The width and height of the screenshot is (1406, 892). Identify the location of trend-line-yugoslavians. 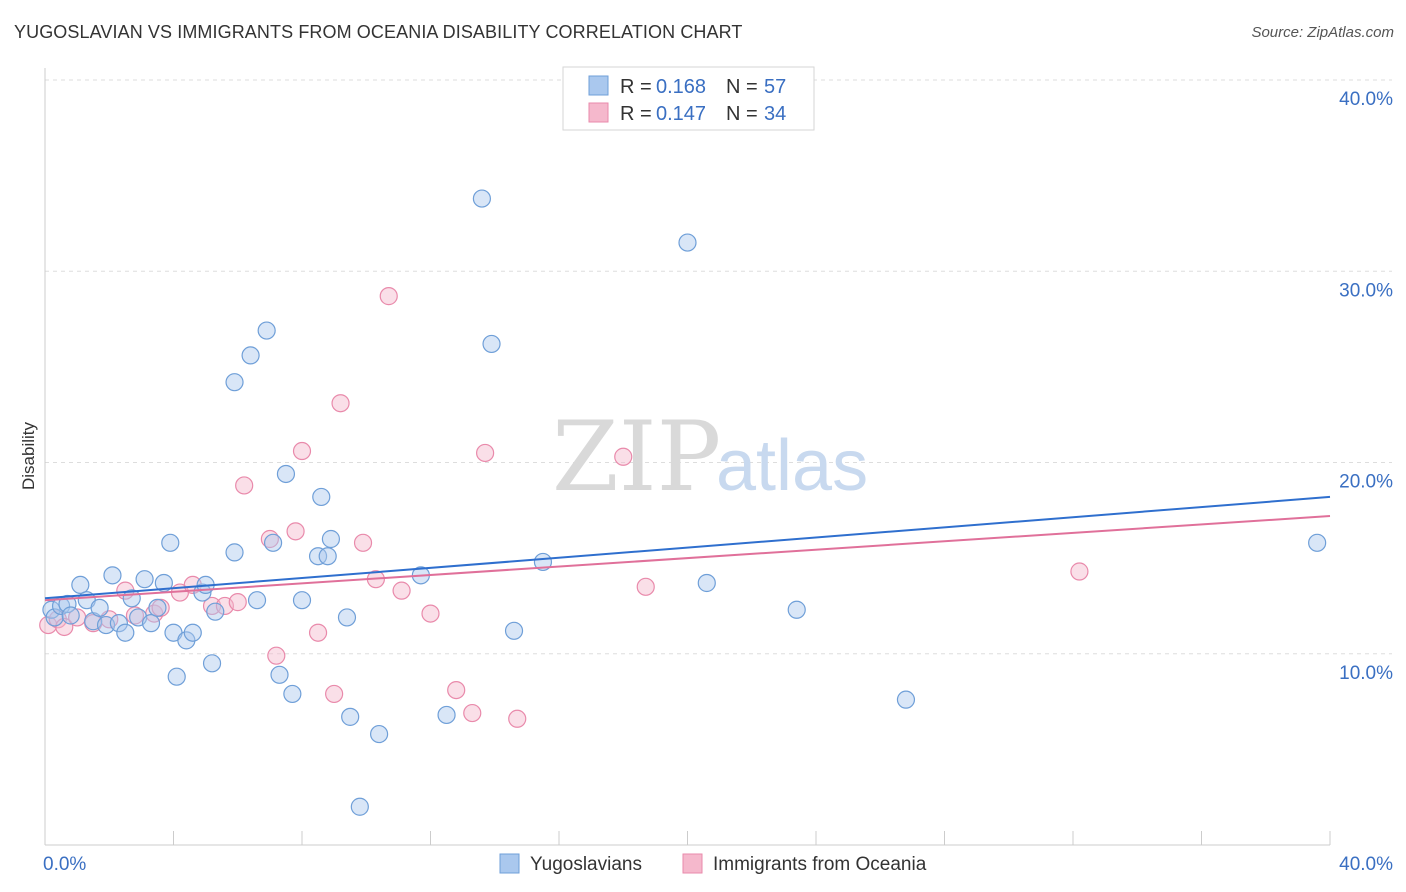
(687, 547).